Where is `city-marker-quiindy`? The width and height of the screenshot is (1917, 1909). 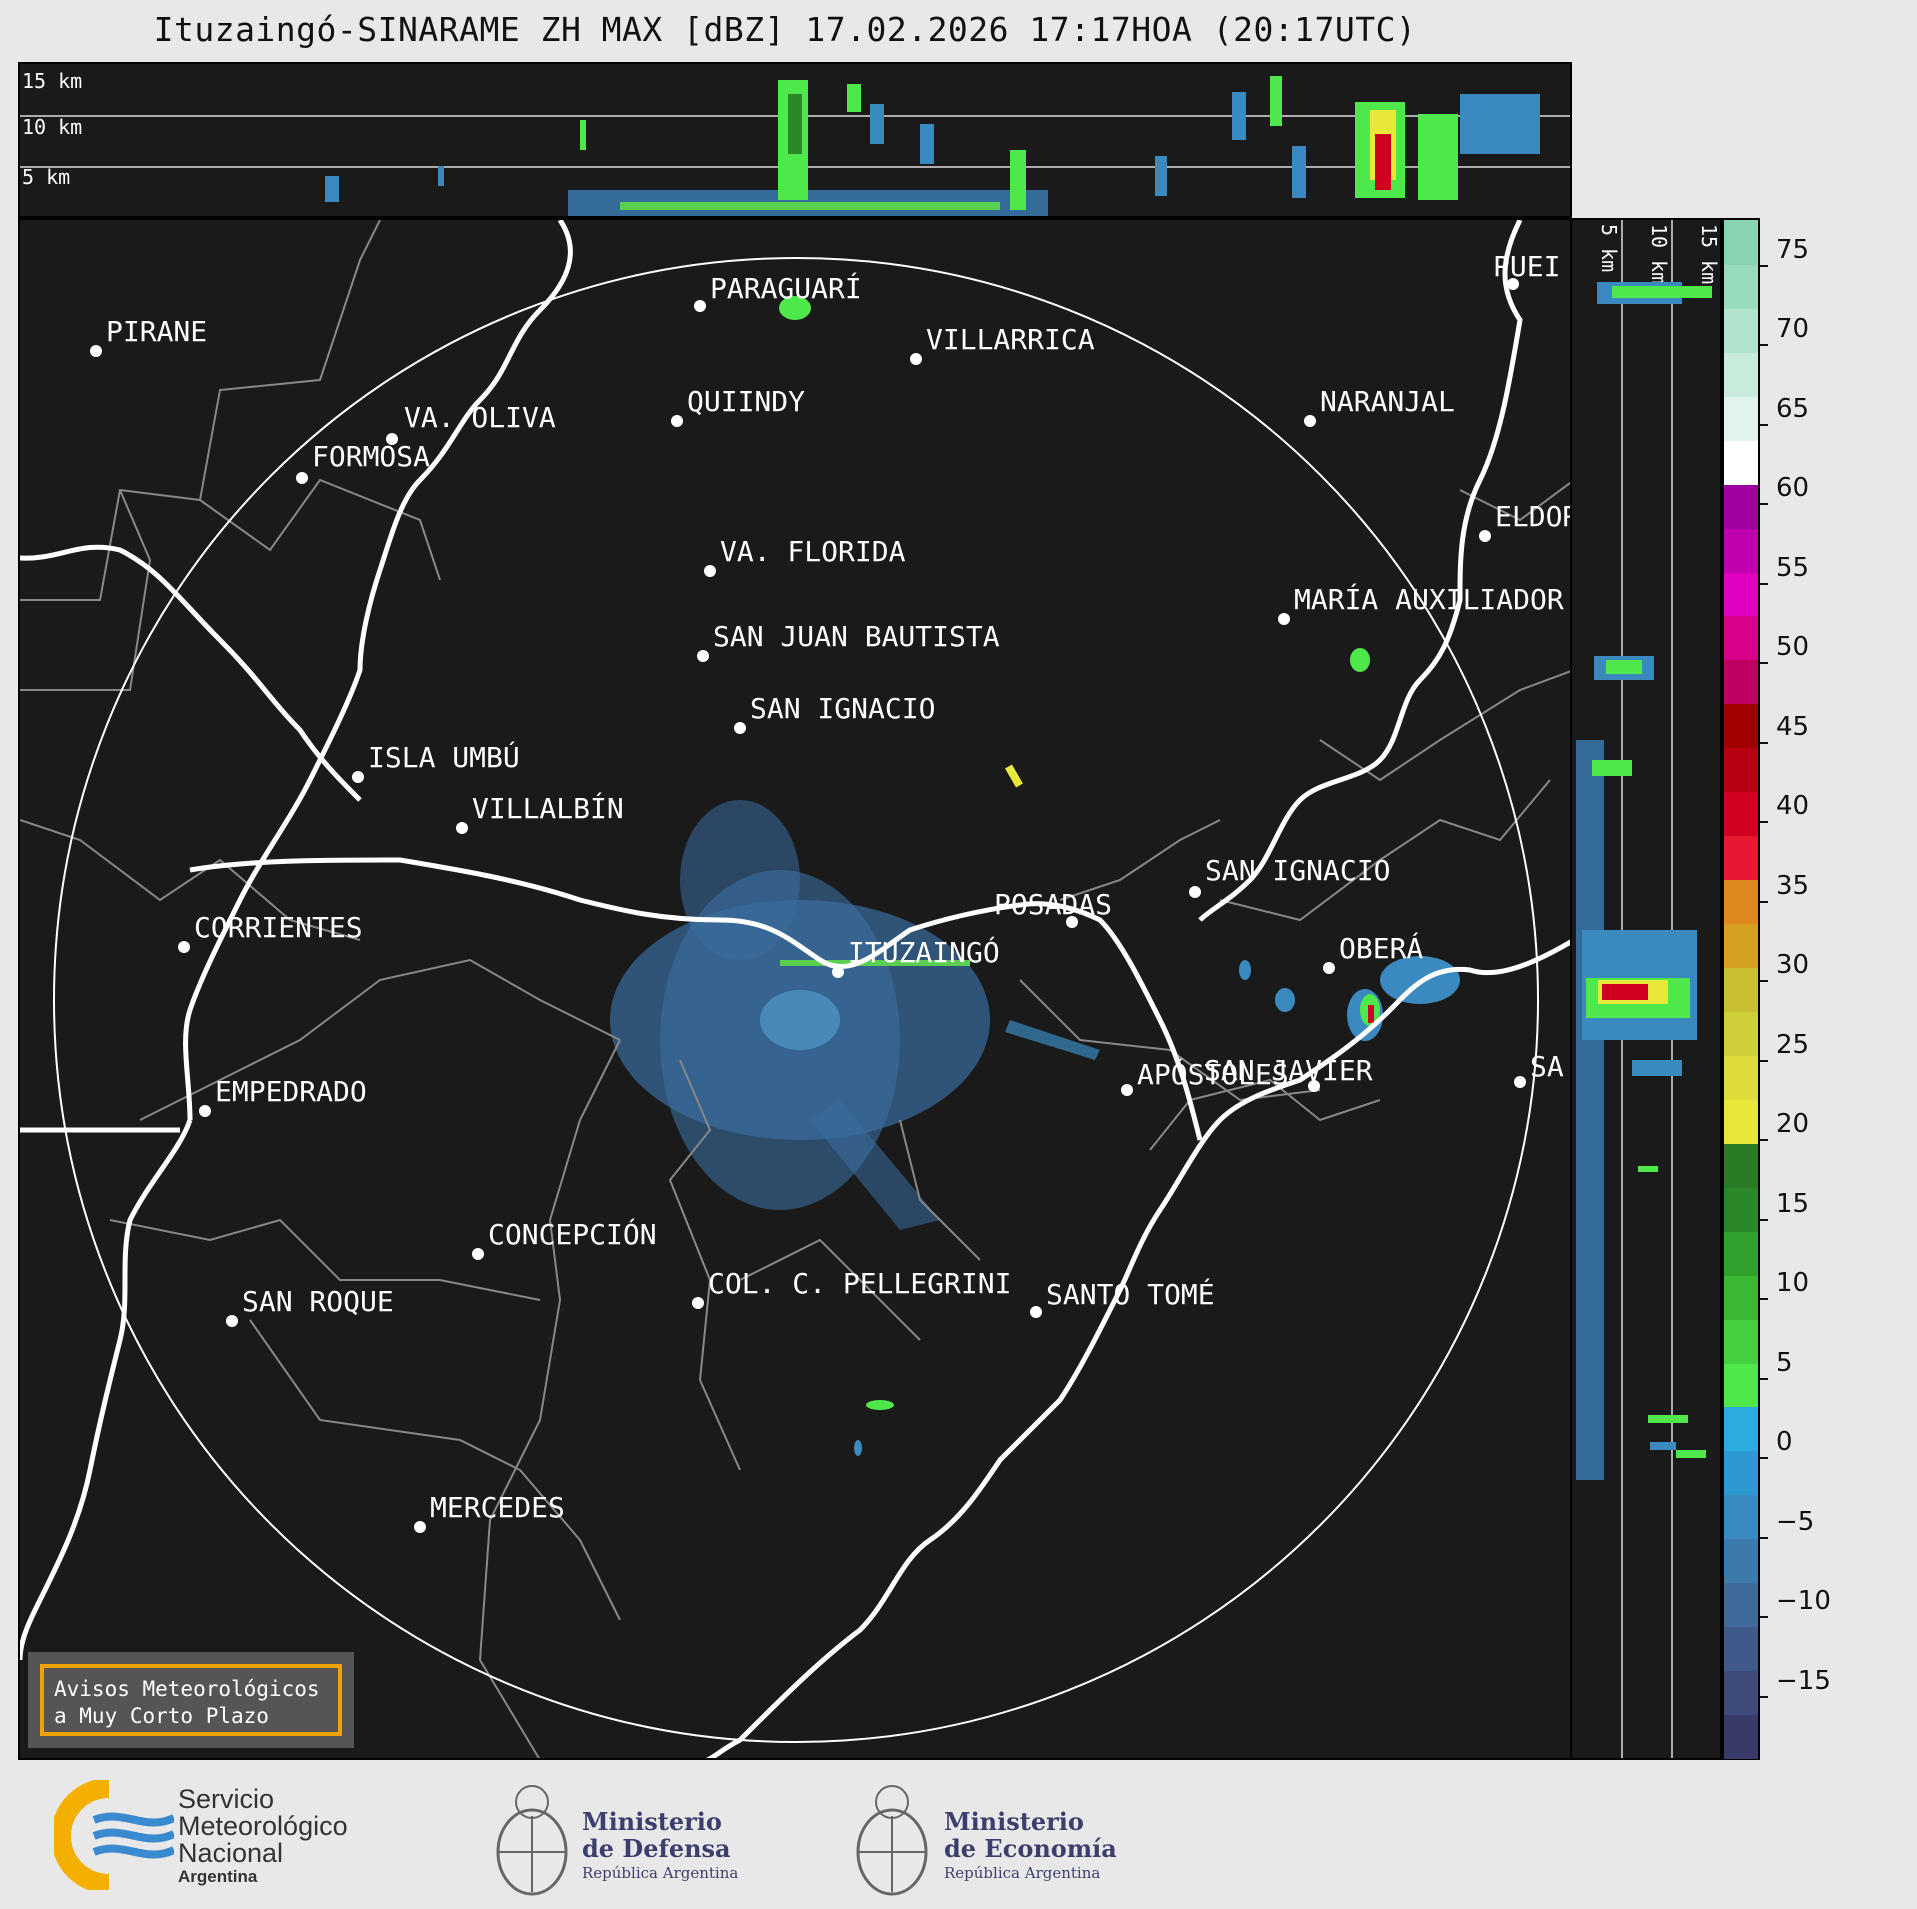 city-marker-quiindy is located at coordinates (677, 421).